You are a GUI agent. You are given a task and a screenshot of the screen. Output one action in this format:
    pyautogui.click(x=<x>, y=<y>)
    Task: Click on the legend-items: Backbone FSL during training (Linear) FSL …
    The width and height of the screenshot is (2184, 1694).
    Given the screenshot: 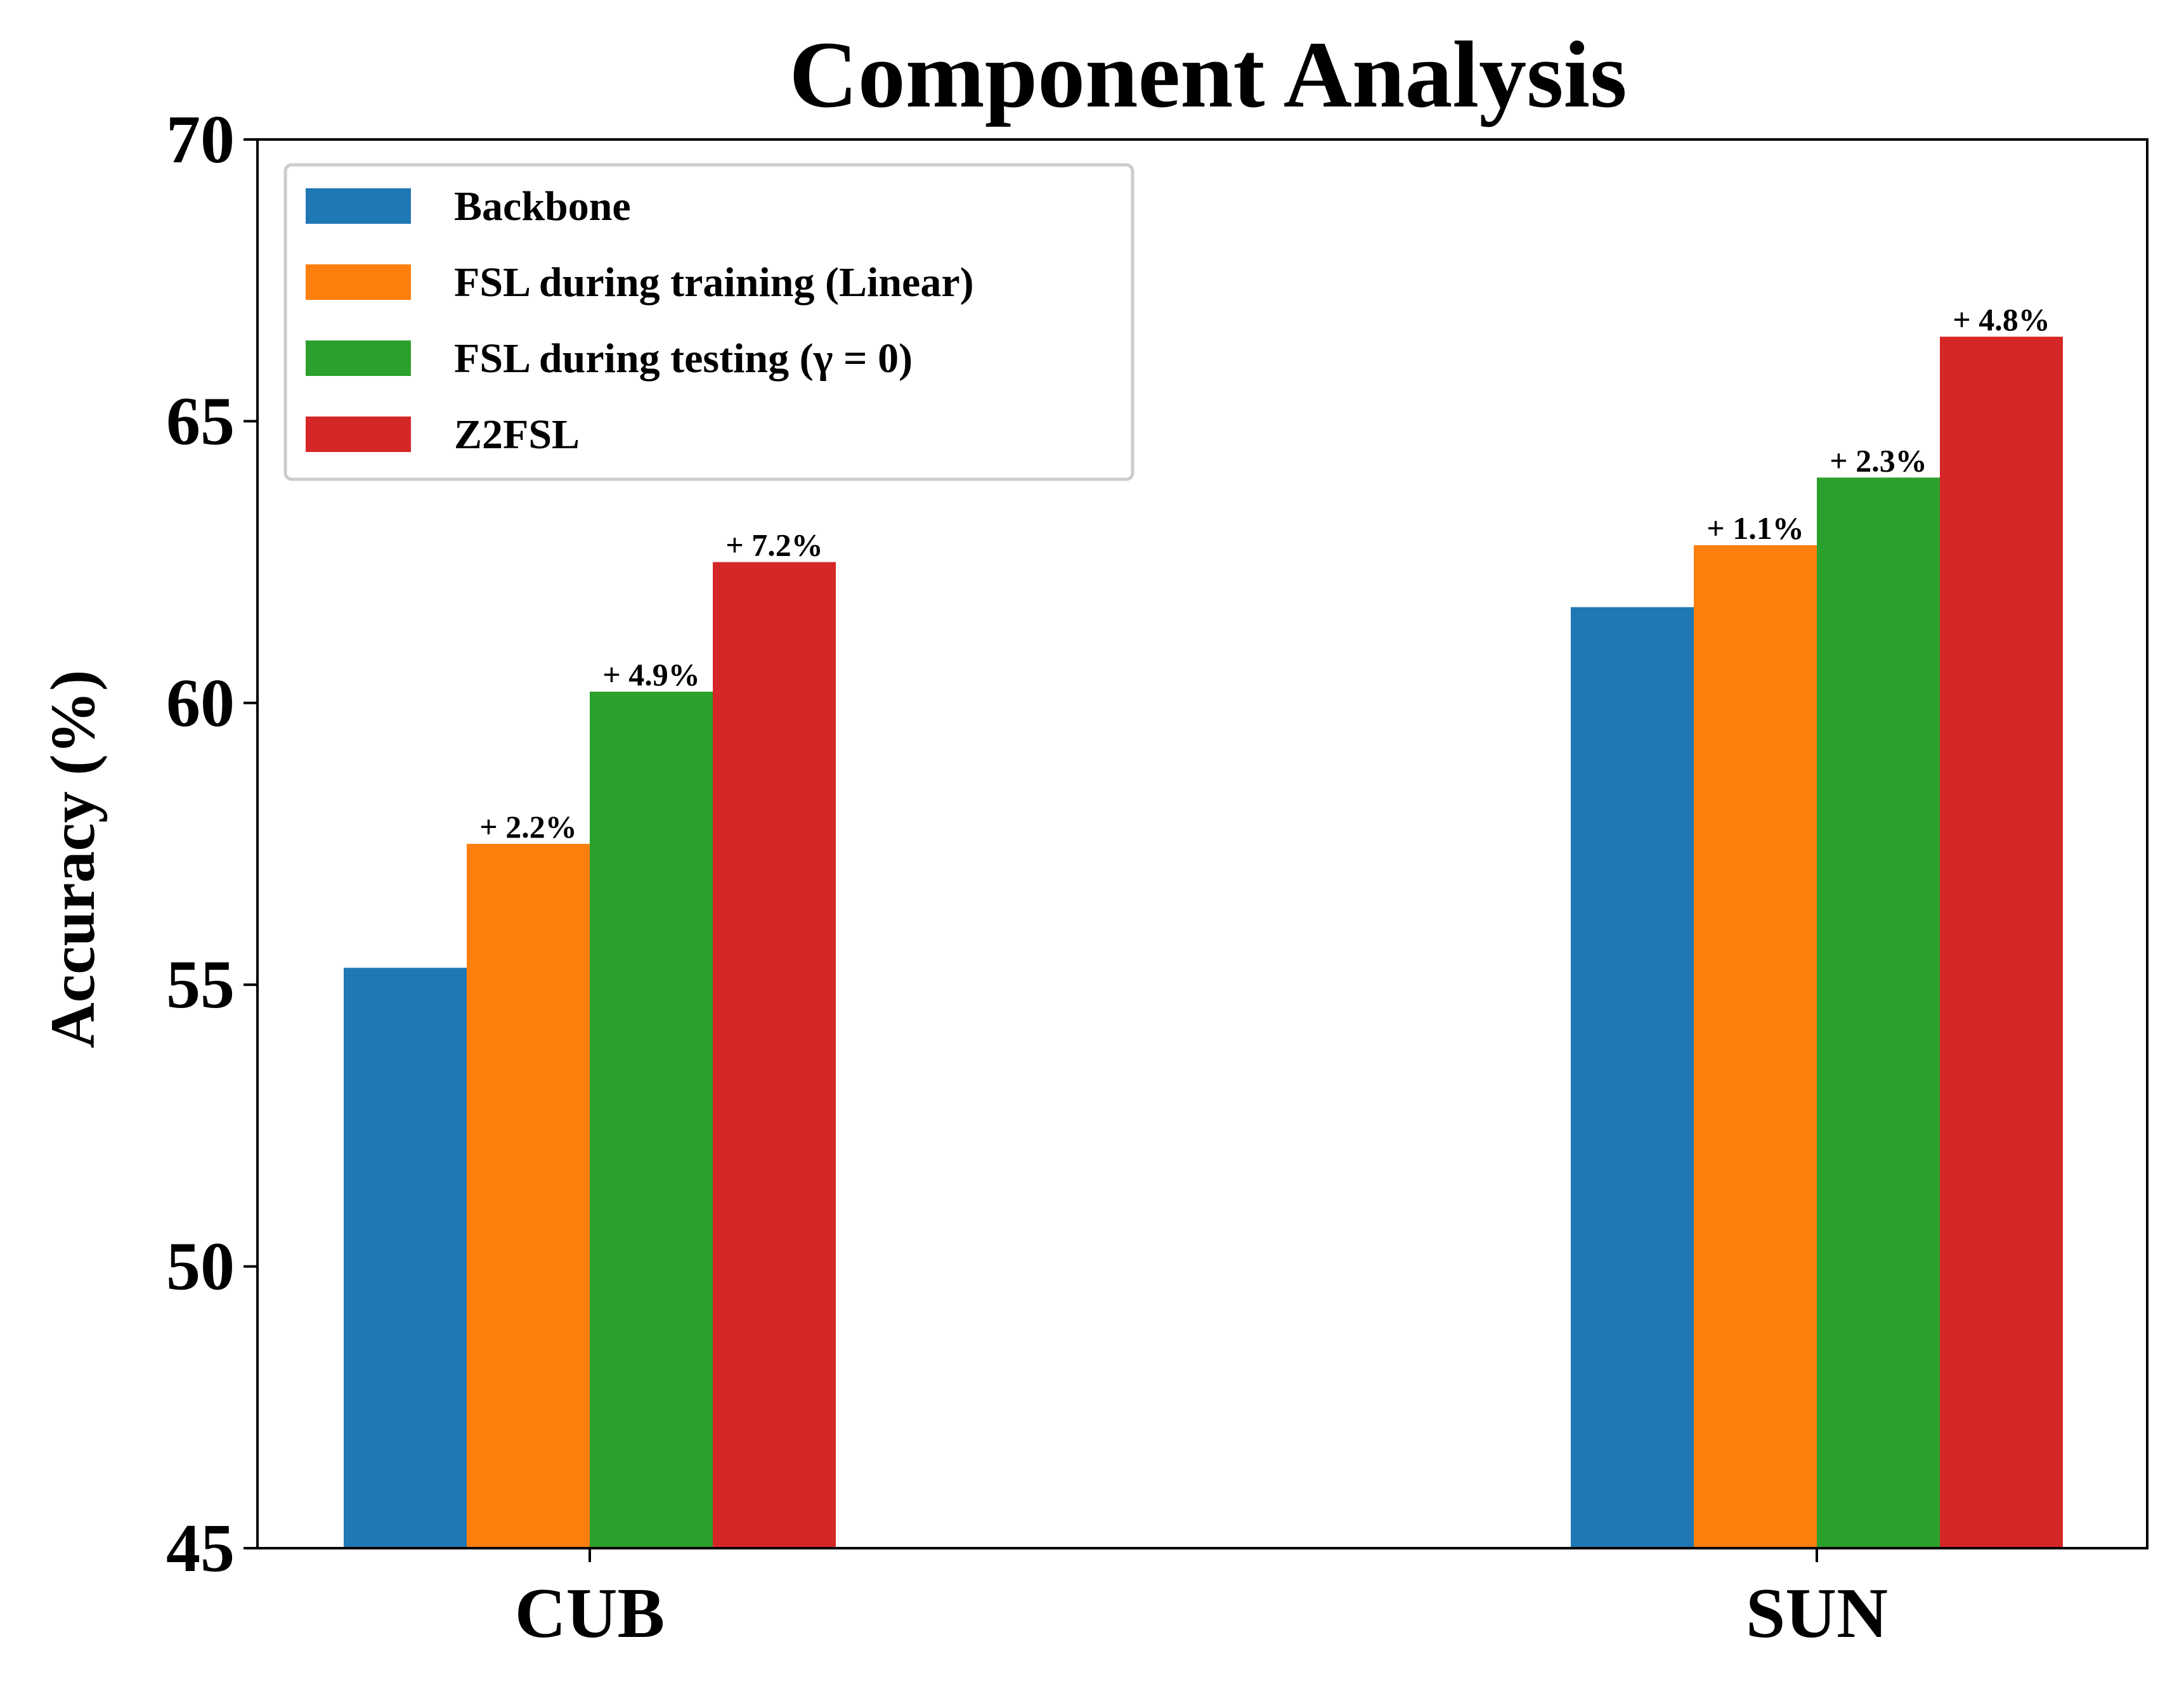 What is the action you would take?
    pyautogui.click(x=640, y=320)
    